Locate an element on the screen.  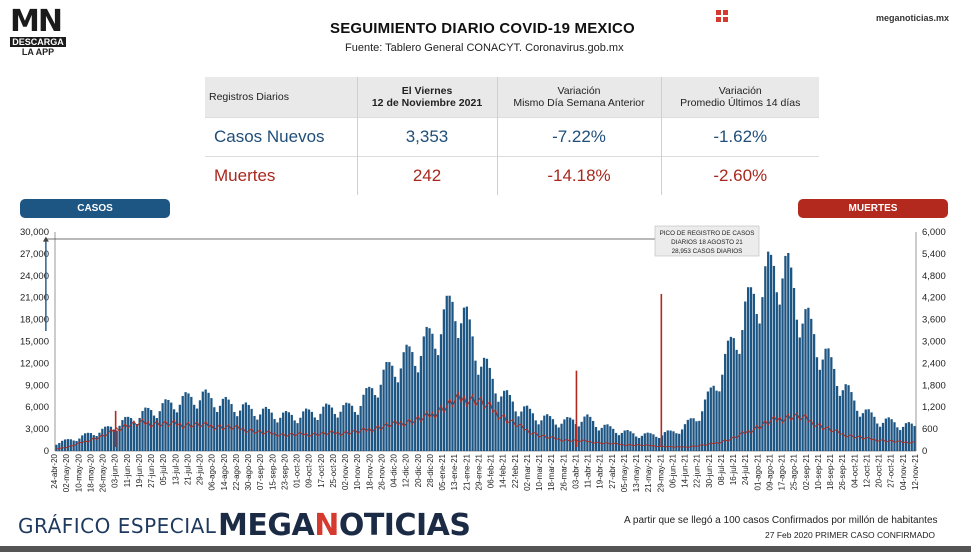
x-tick-label: 07-sep-20 is located at coordinates (260, 471).